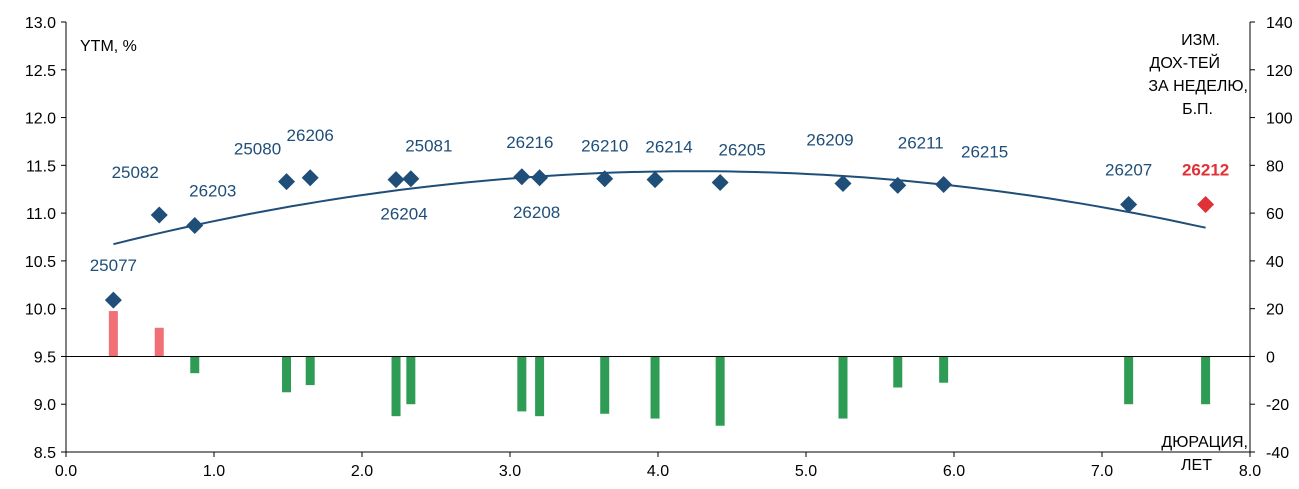 Image resolution: width=1299 pixels, height=489 pixels. What do you see at coordinates (45, 405) in the screenshot?
I see `y-tick-label: 9.0` at bounding box center [45, 405].